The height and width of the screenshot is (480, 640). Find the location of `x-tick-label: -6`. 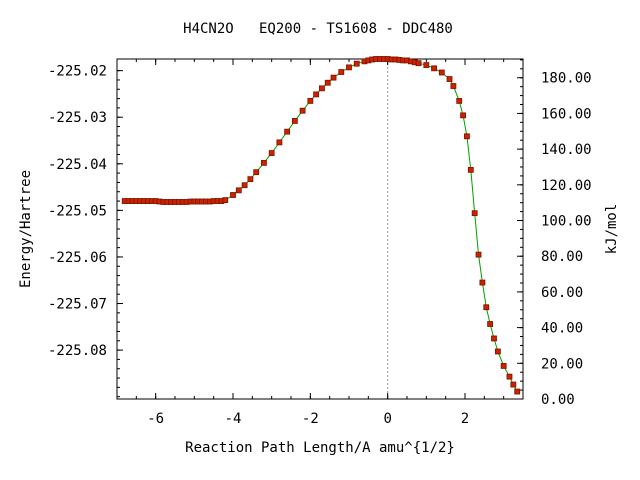

x-tick-label: -6 is located at coordinates (155, 419).